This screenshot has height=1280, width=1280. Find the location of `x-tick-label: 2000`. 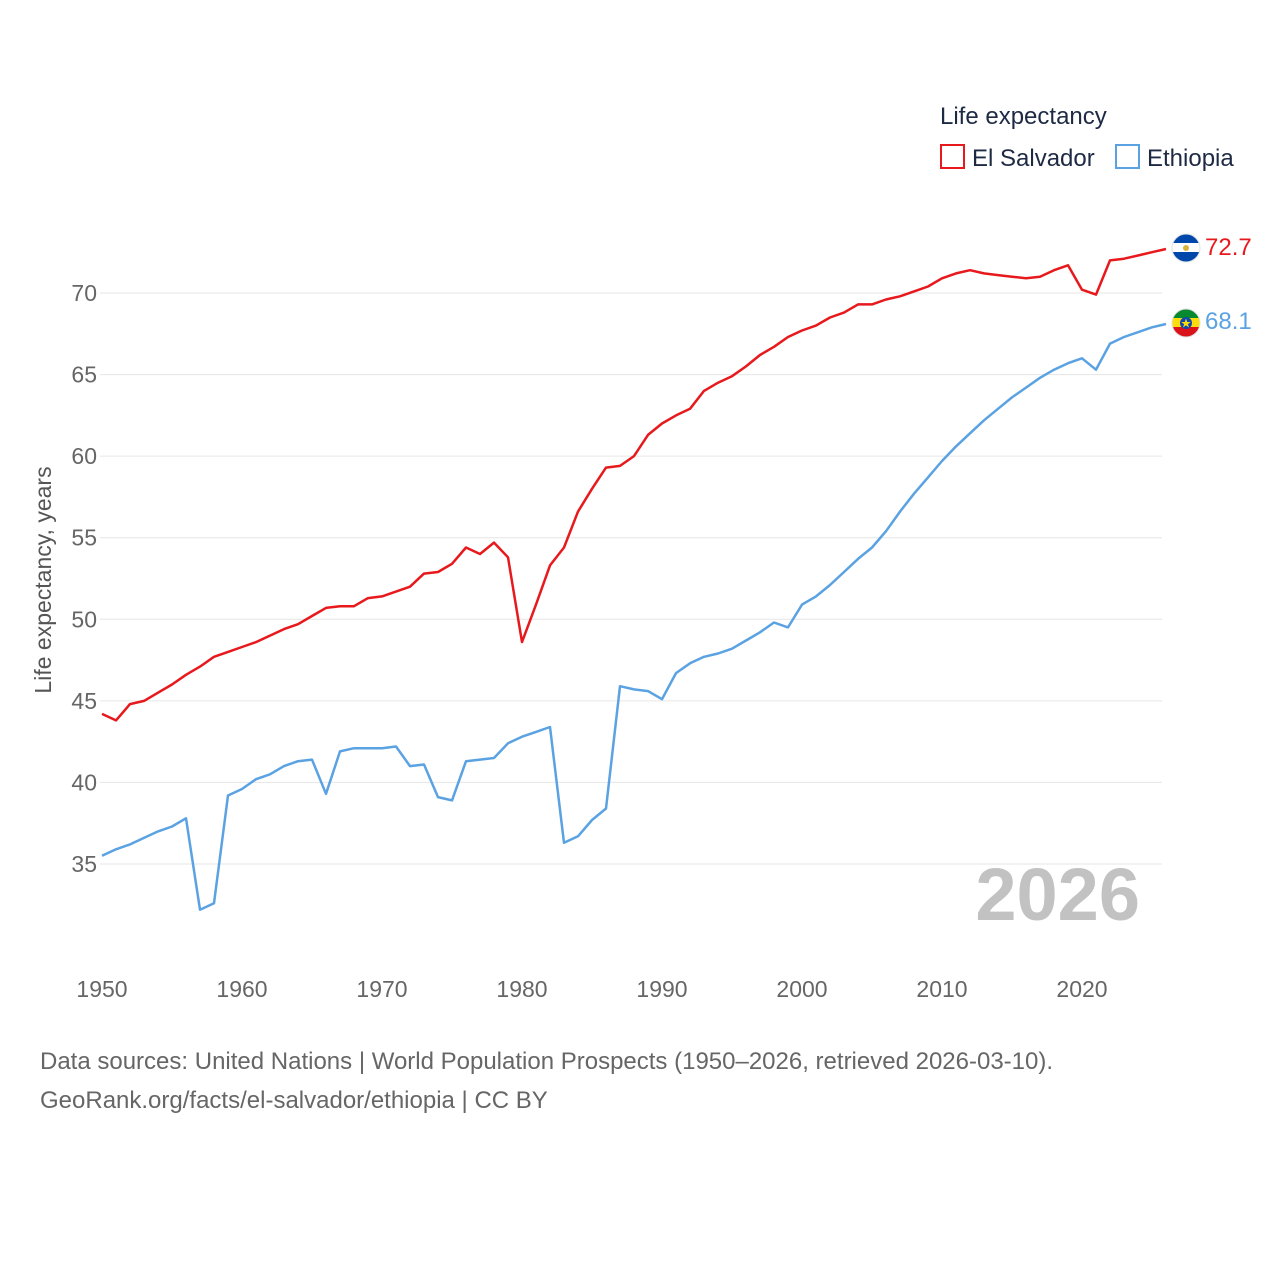

x-tick-label: 2000 is located at coordinates (801, 989).